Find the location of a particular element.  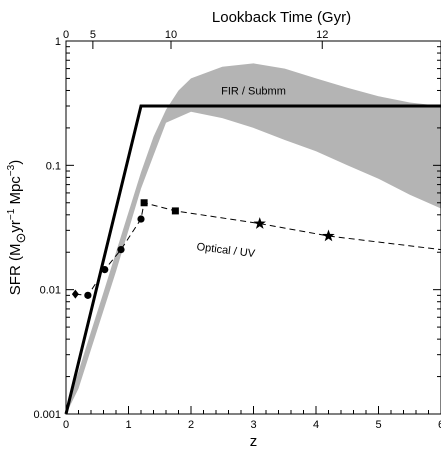

y-axis-title-sun: ⊙ is located at coordinates (20, 238).